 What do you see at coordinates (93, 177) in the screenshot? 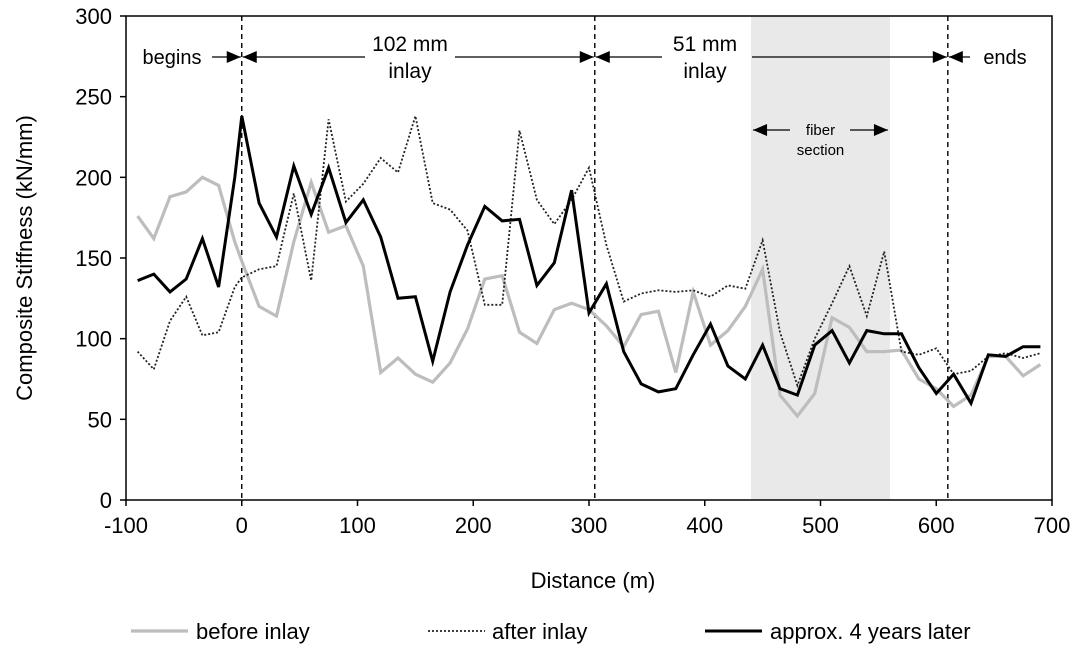
I see `y-tick-label: 200` at bounding box center [93, 177].